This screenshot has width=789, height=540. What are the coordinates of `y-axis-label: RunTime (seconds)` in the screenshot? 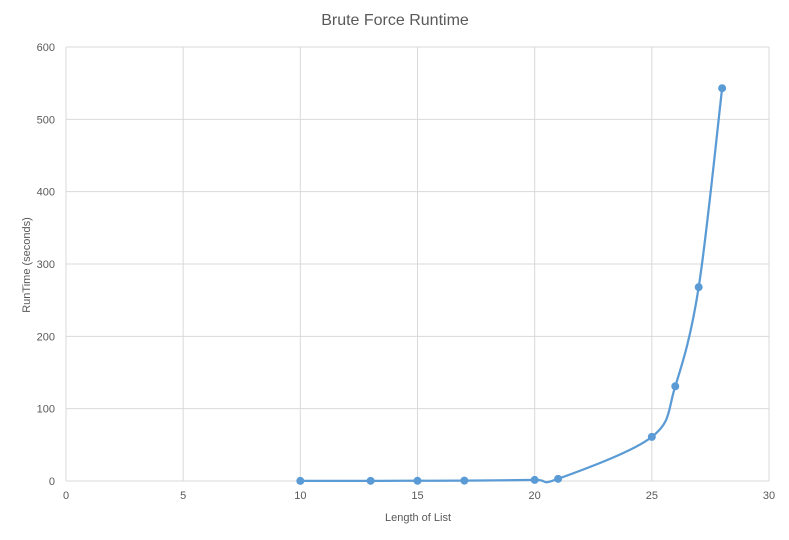 It's located at (27, 265).